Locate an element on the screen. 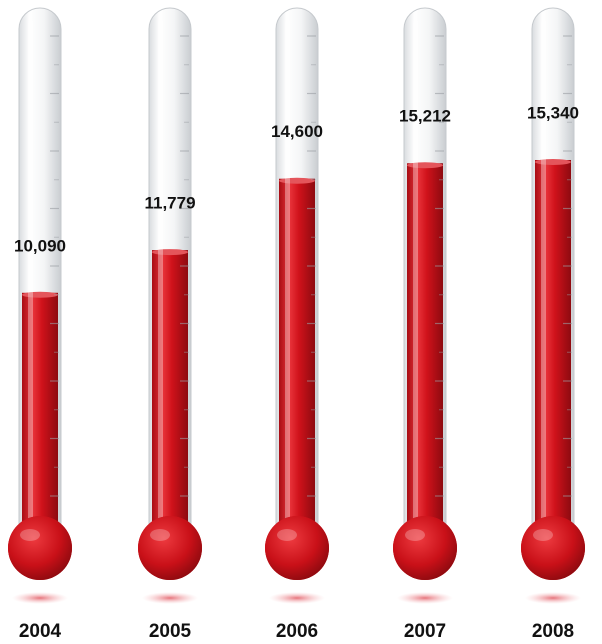 This screenshot has height=644, width=602. value-label: 10,090 is located at coordinates (40, 245).